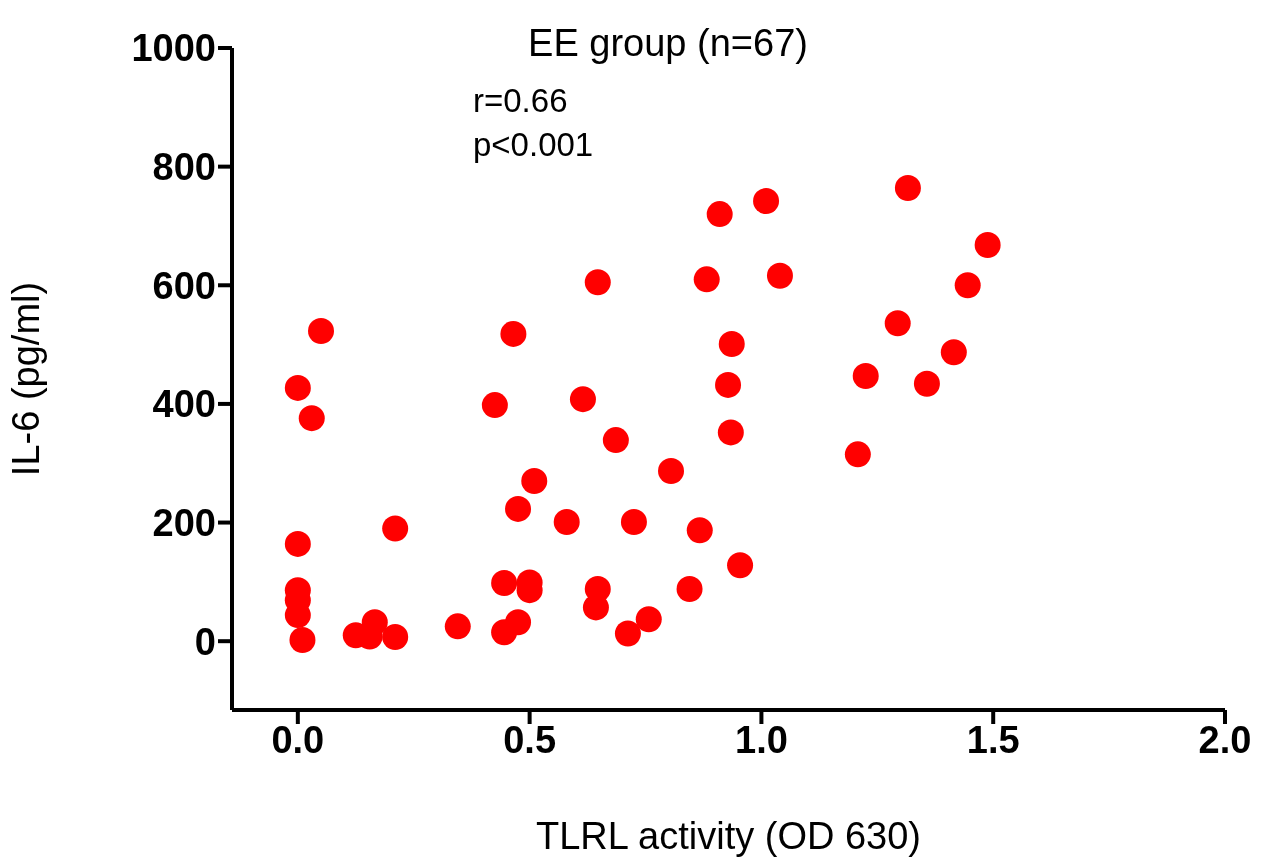  What do you see at coordinates (184, 523) in the screenshot?
I see `y-tick-label: 200` at bounding box center [184, 523].